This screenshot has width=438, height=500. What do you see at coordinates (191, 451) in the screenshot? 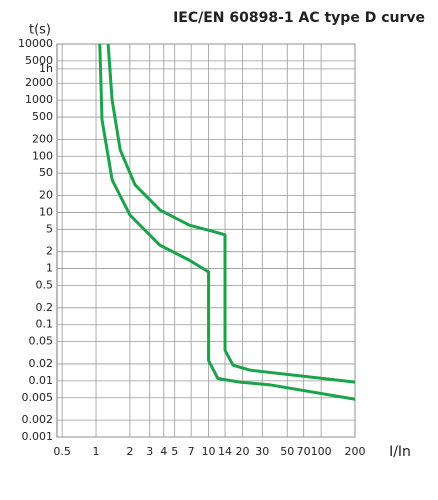
I see `x-tick-label: 7` at bounding box center [191, 451].